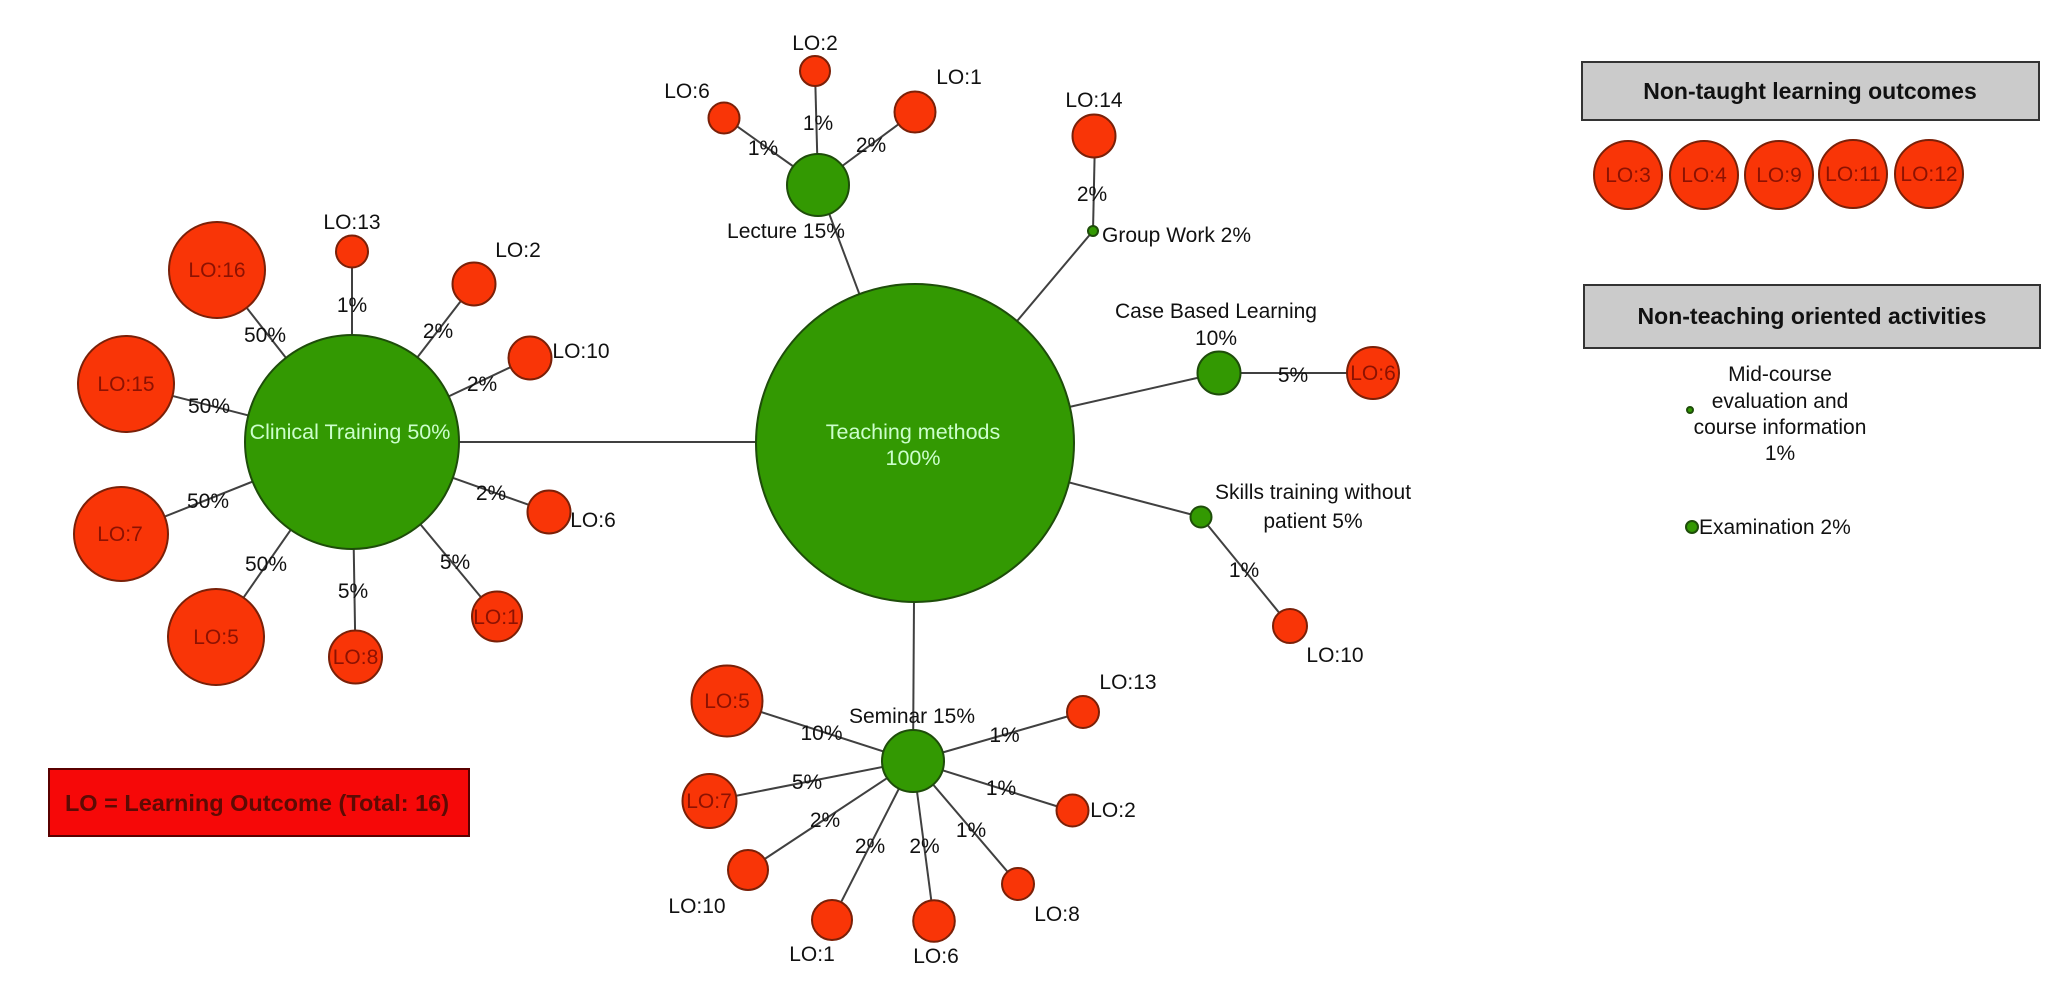 Image resolution: width=2059 pixels, height=1001 pixels. Describe the element at coordinates (786, 231) in the screenshot. I see `svg-text: Lecture 15%` at that location.